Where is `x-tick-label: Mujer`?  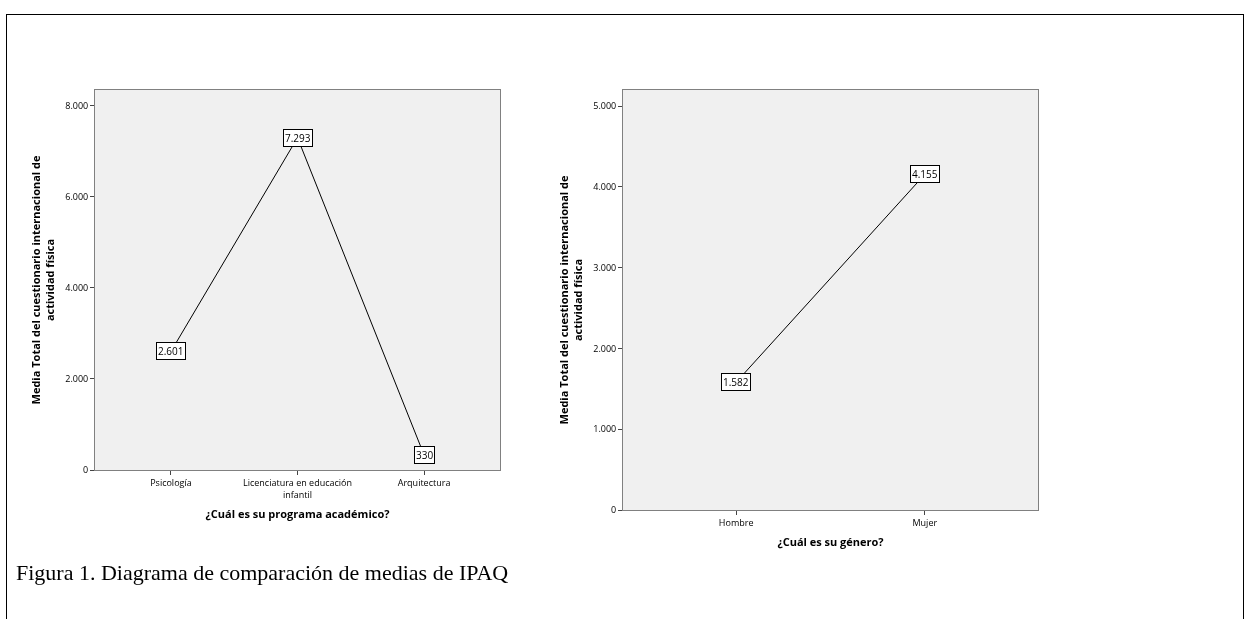
x-tick-label: Mujer is located at coordinates (925, 522).